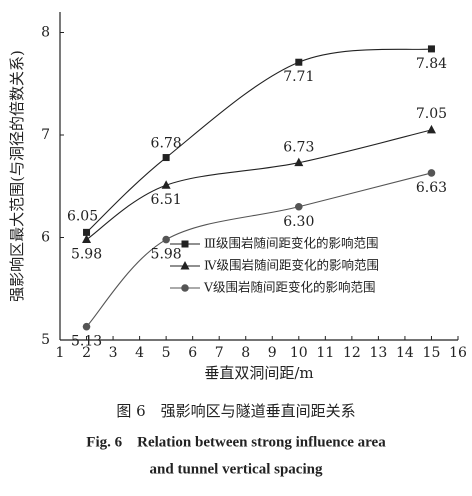  I want to click on data-label: 6.73, so click(298, 148).